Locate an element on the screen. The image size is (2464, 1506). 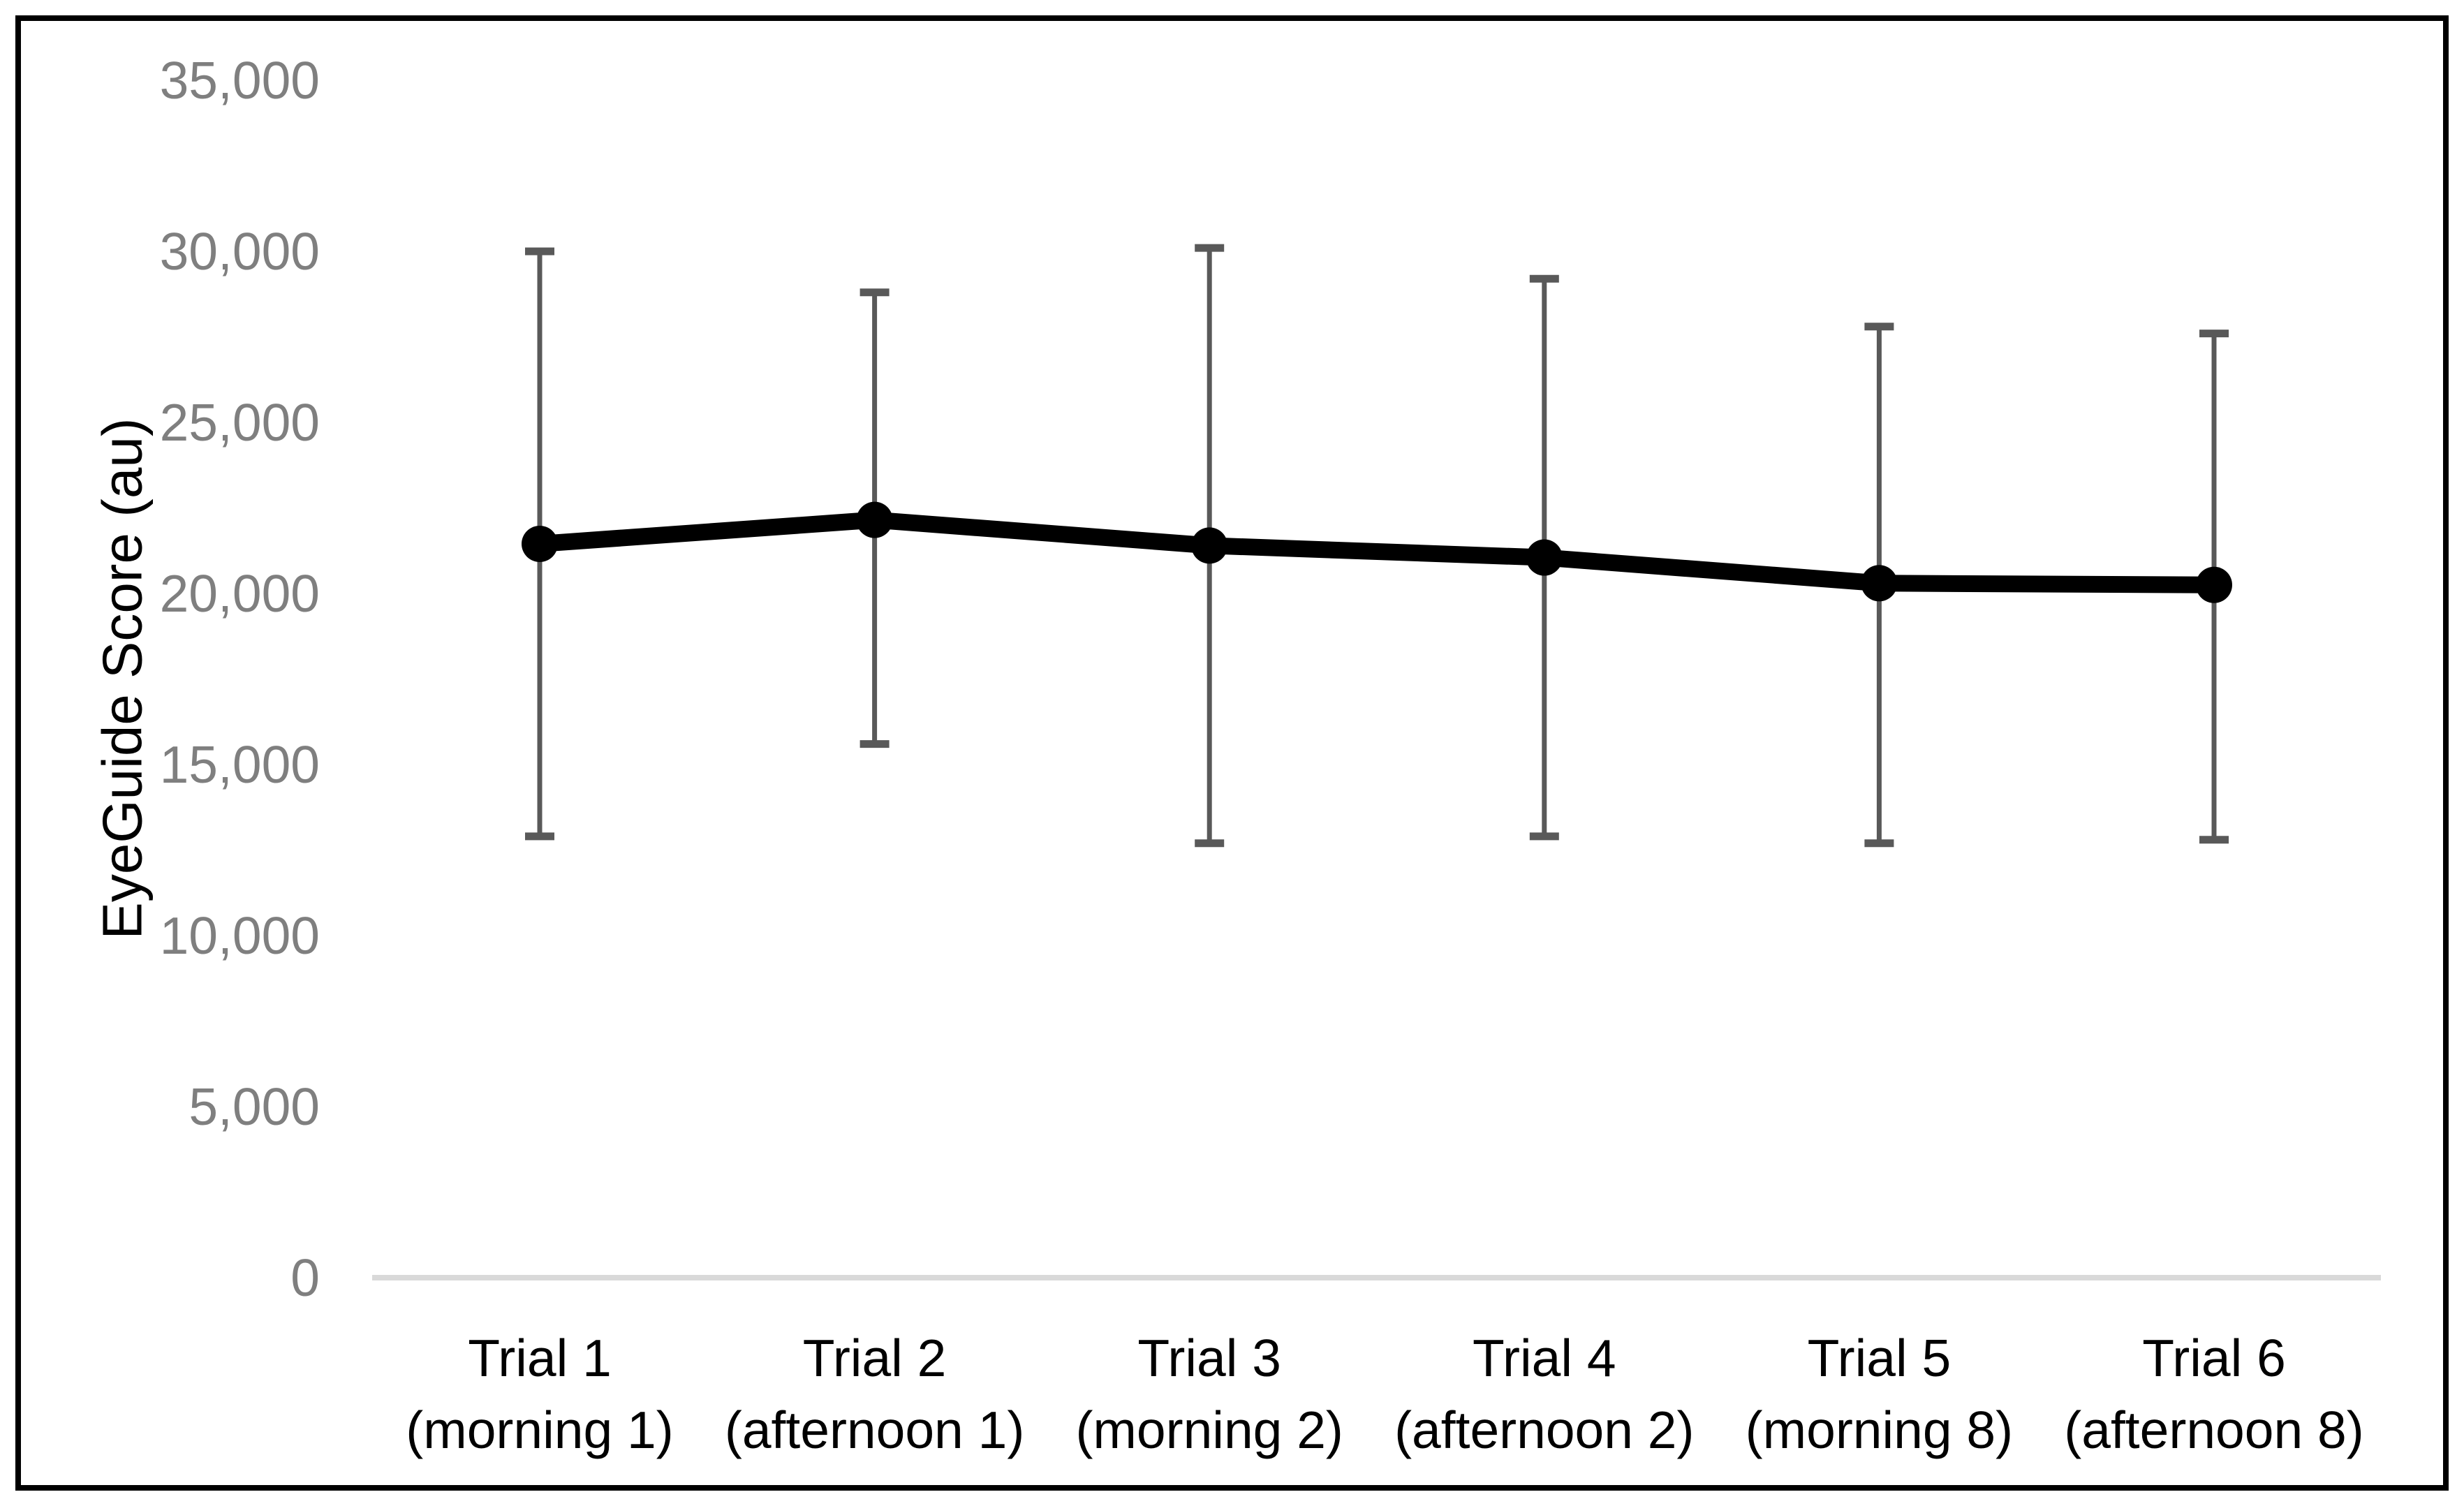
y-axis-tick-label: 5,000 is located at coordinates (255, 1106).